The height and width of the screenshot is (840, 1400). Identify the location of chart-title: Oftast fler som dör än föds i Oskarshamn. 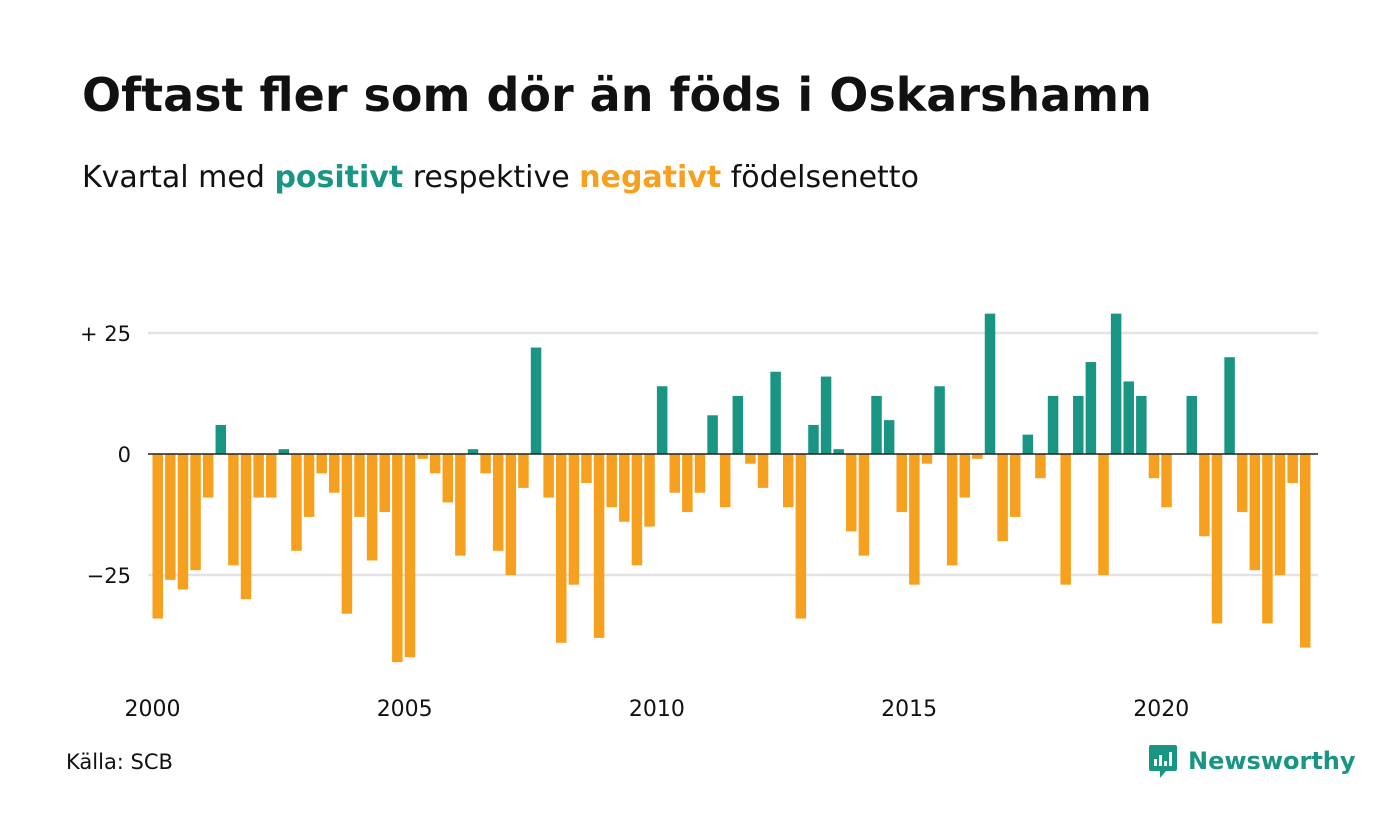
(617, 95).